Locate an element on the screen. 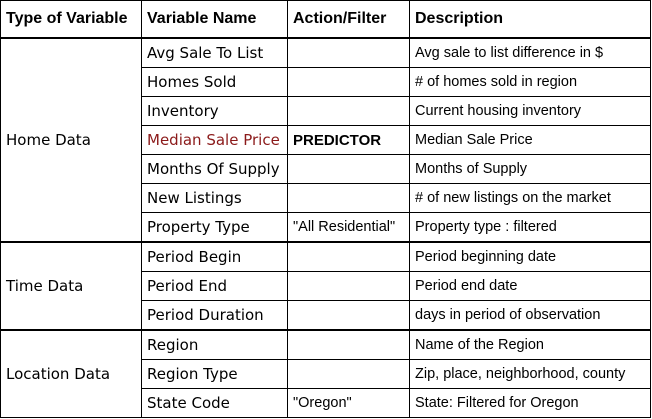 The height and width of the screenshot is (419, 652). description: Property type : filtered is located at coordinates (530, 227).